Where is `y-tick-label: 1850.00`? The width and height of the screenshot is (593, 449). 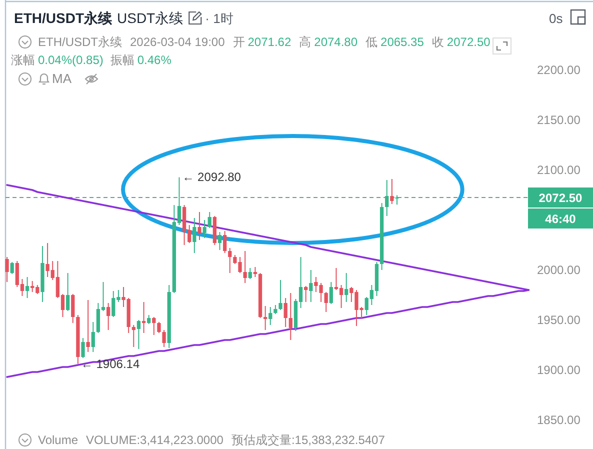 y-tick-label: 1850.00 is located at coordinates (559, 420).